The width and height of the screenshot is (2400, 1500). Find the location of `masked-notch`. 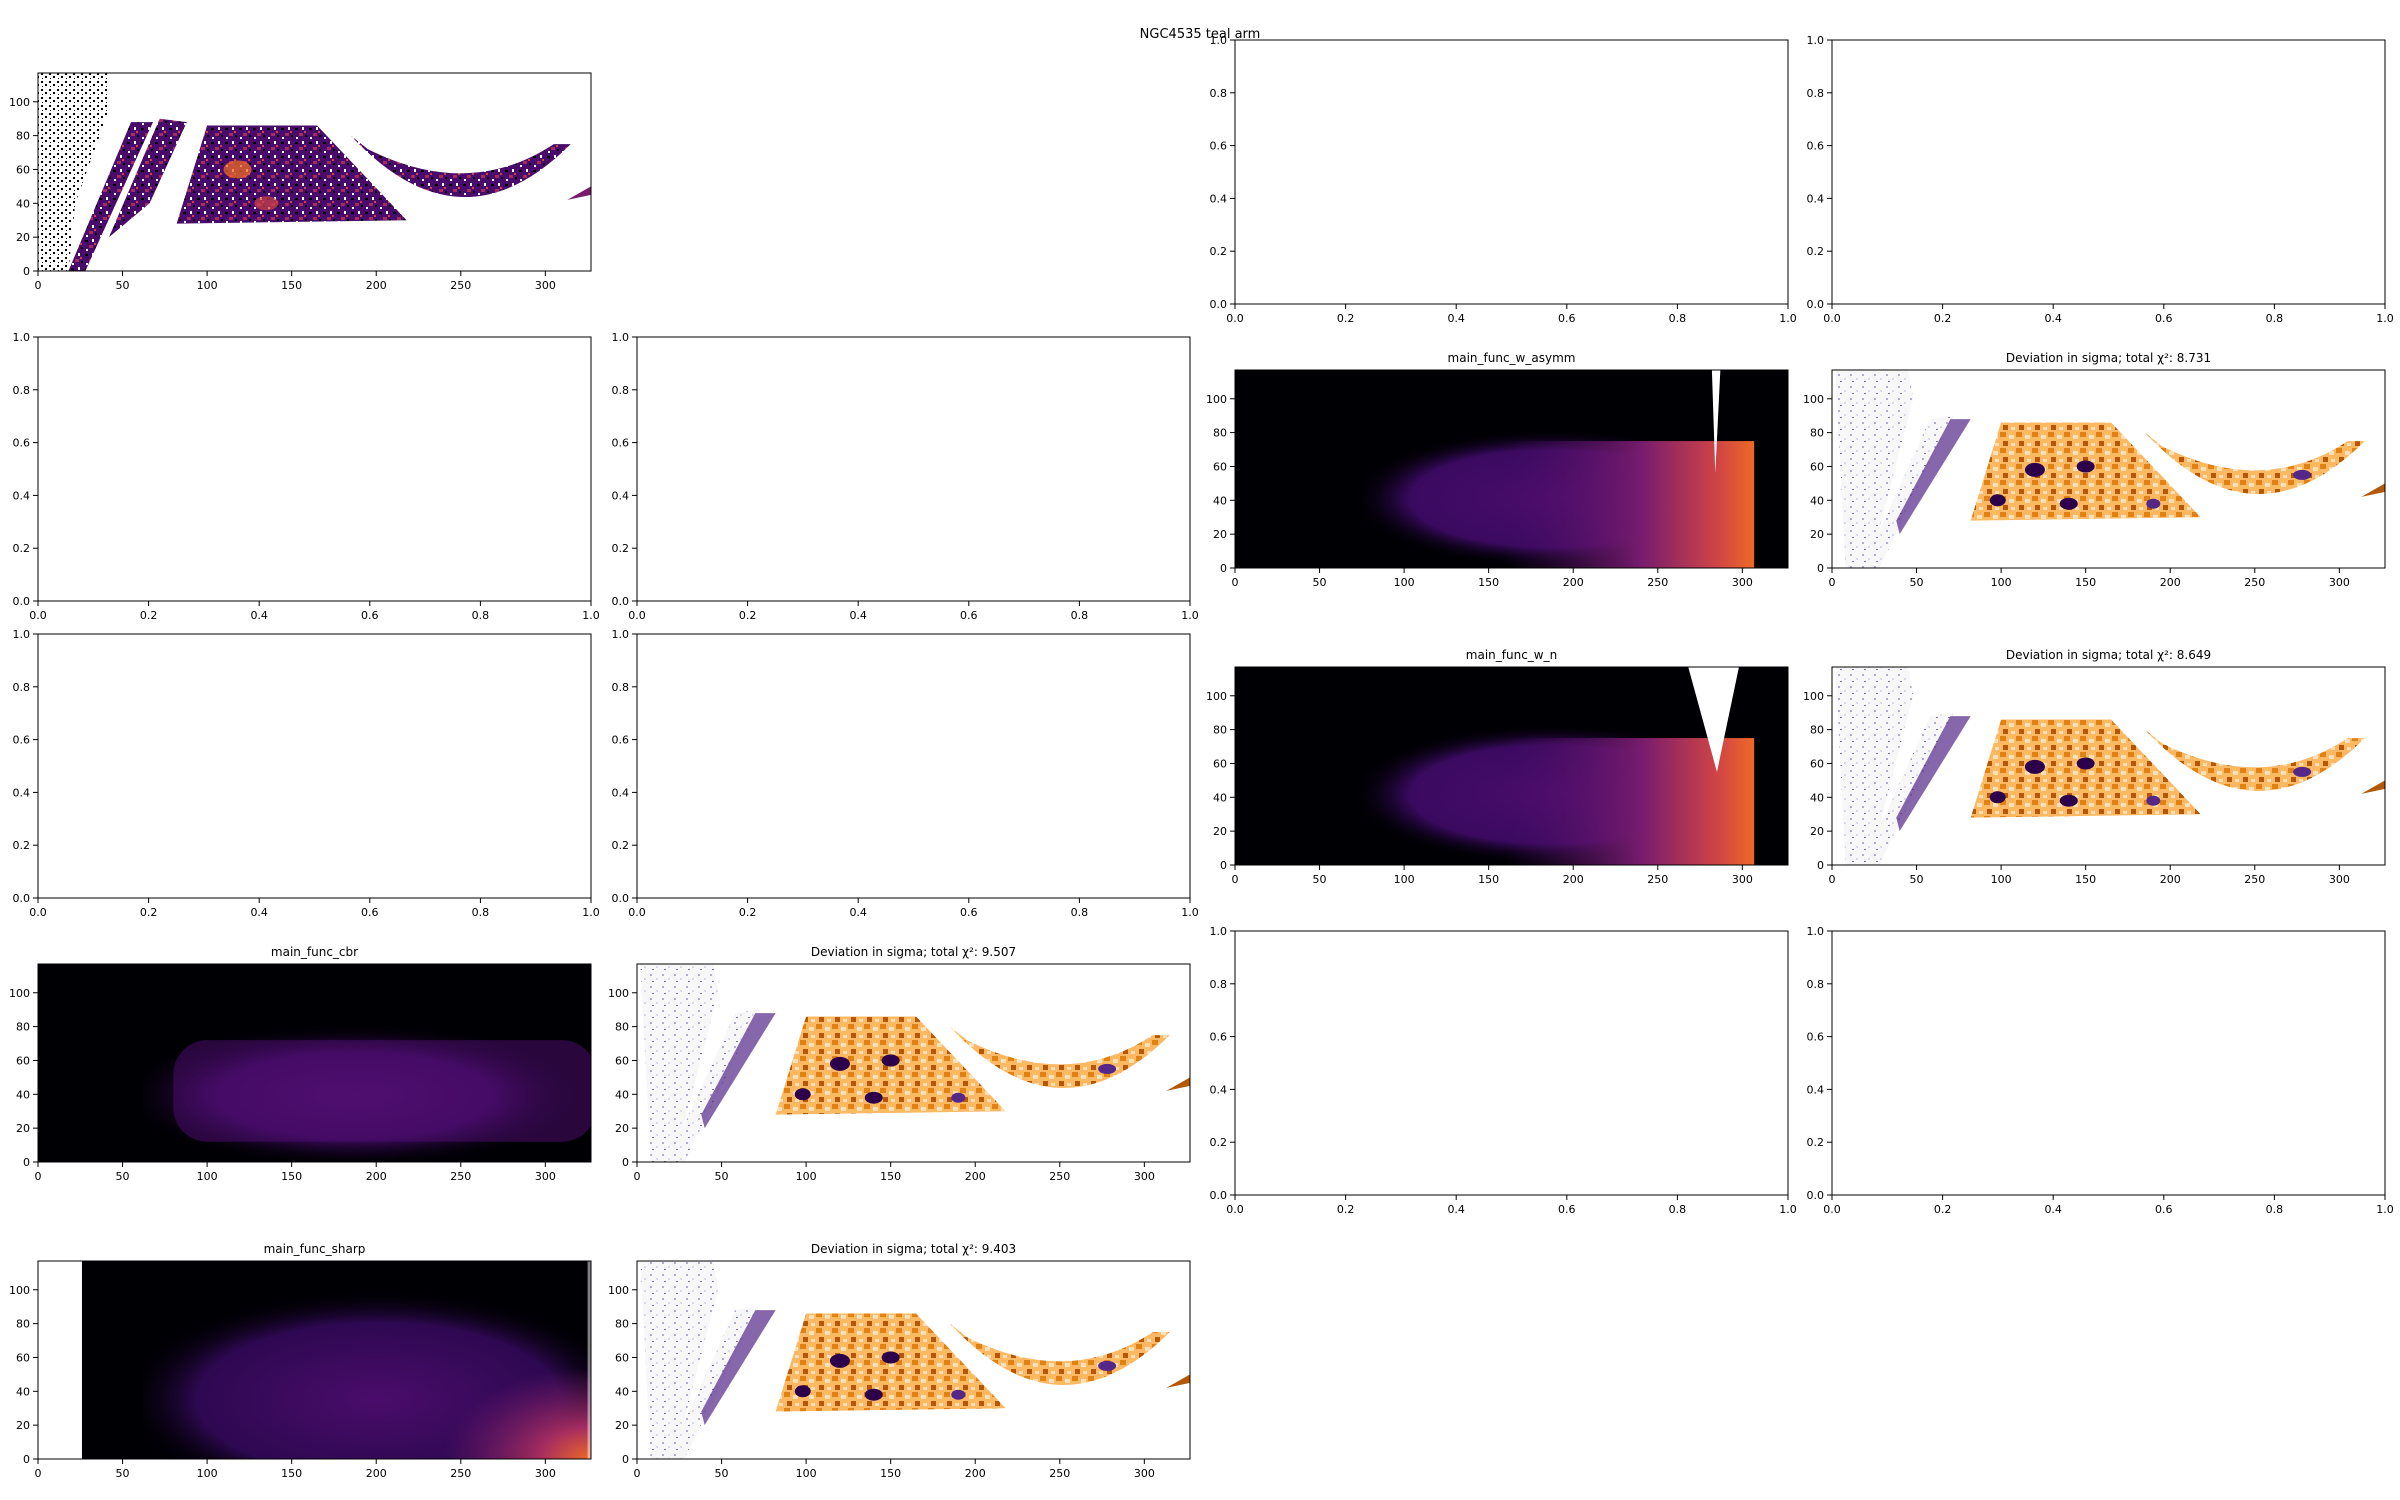

masked-notch is located at coordinates (1716, 422).